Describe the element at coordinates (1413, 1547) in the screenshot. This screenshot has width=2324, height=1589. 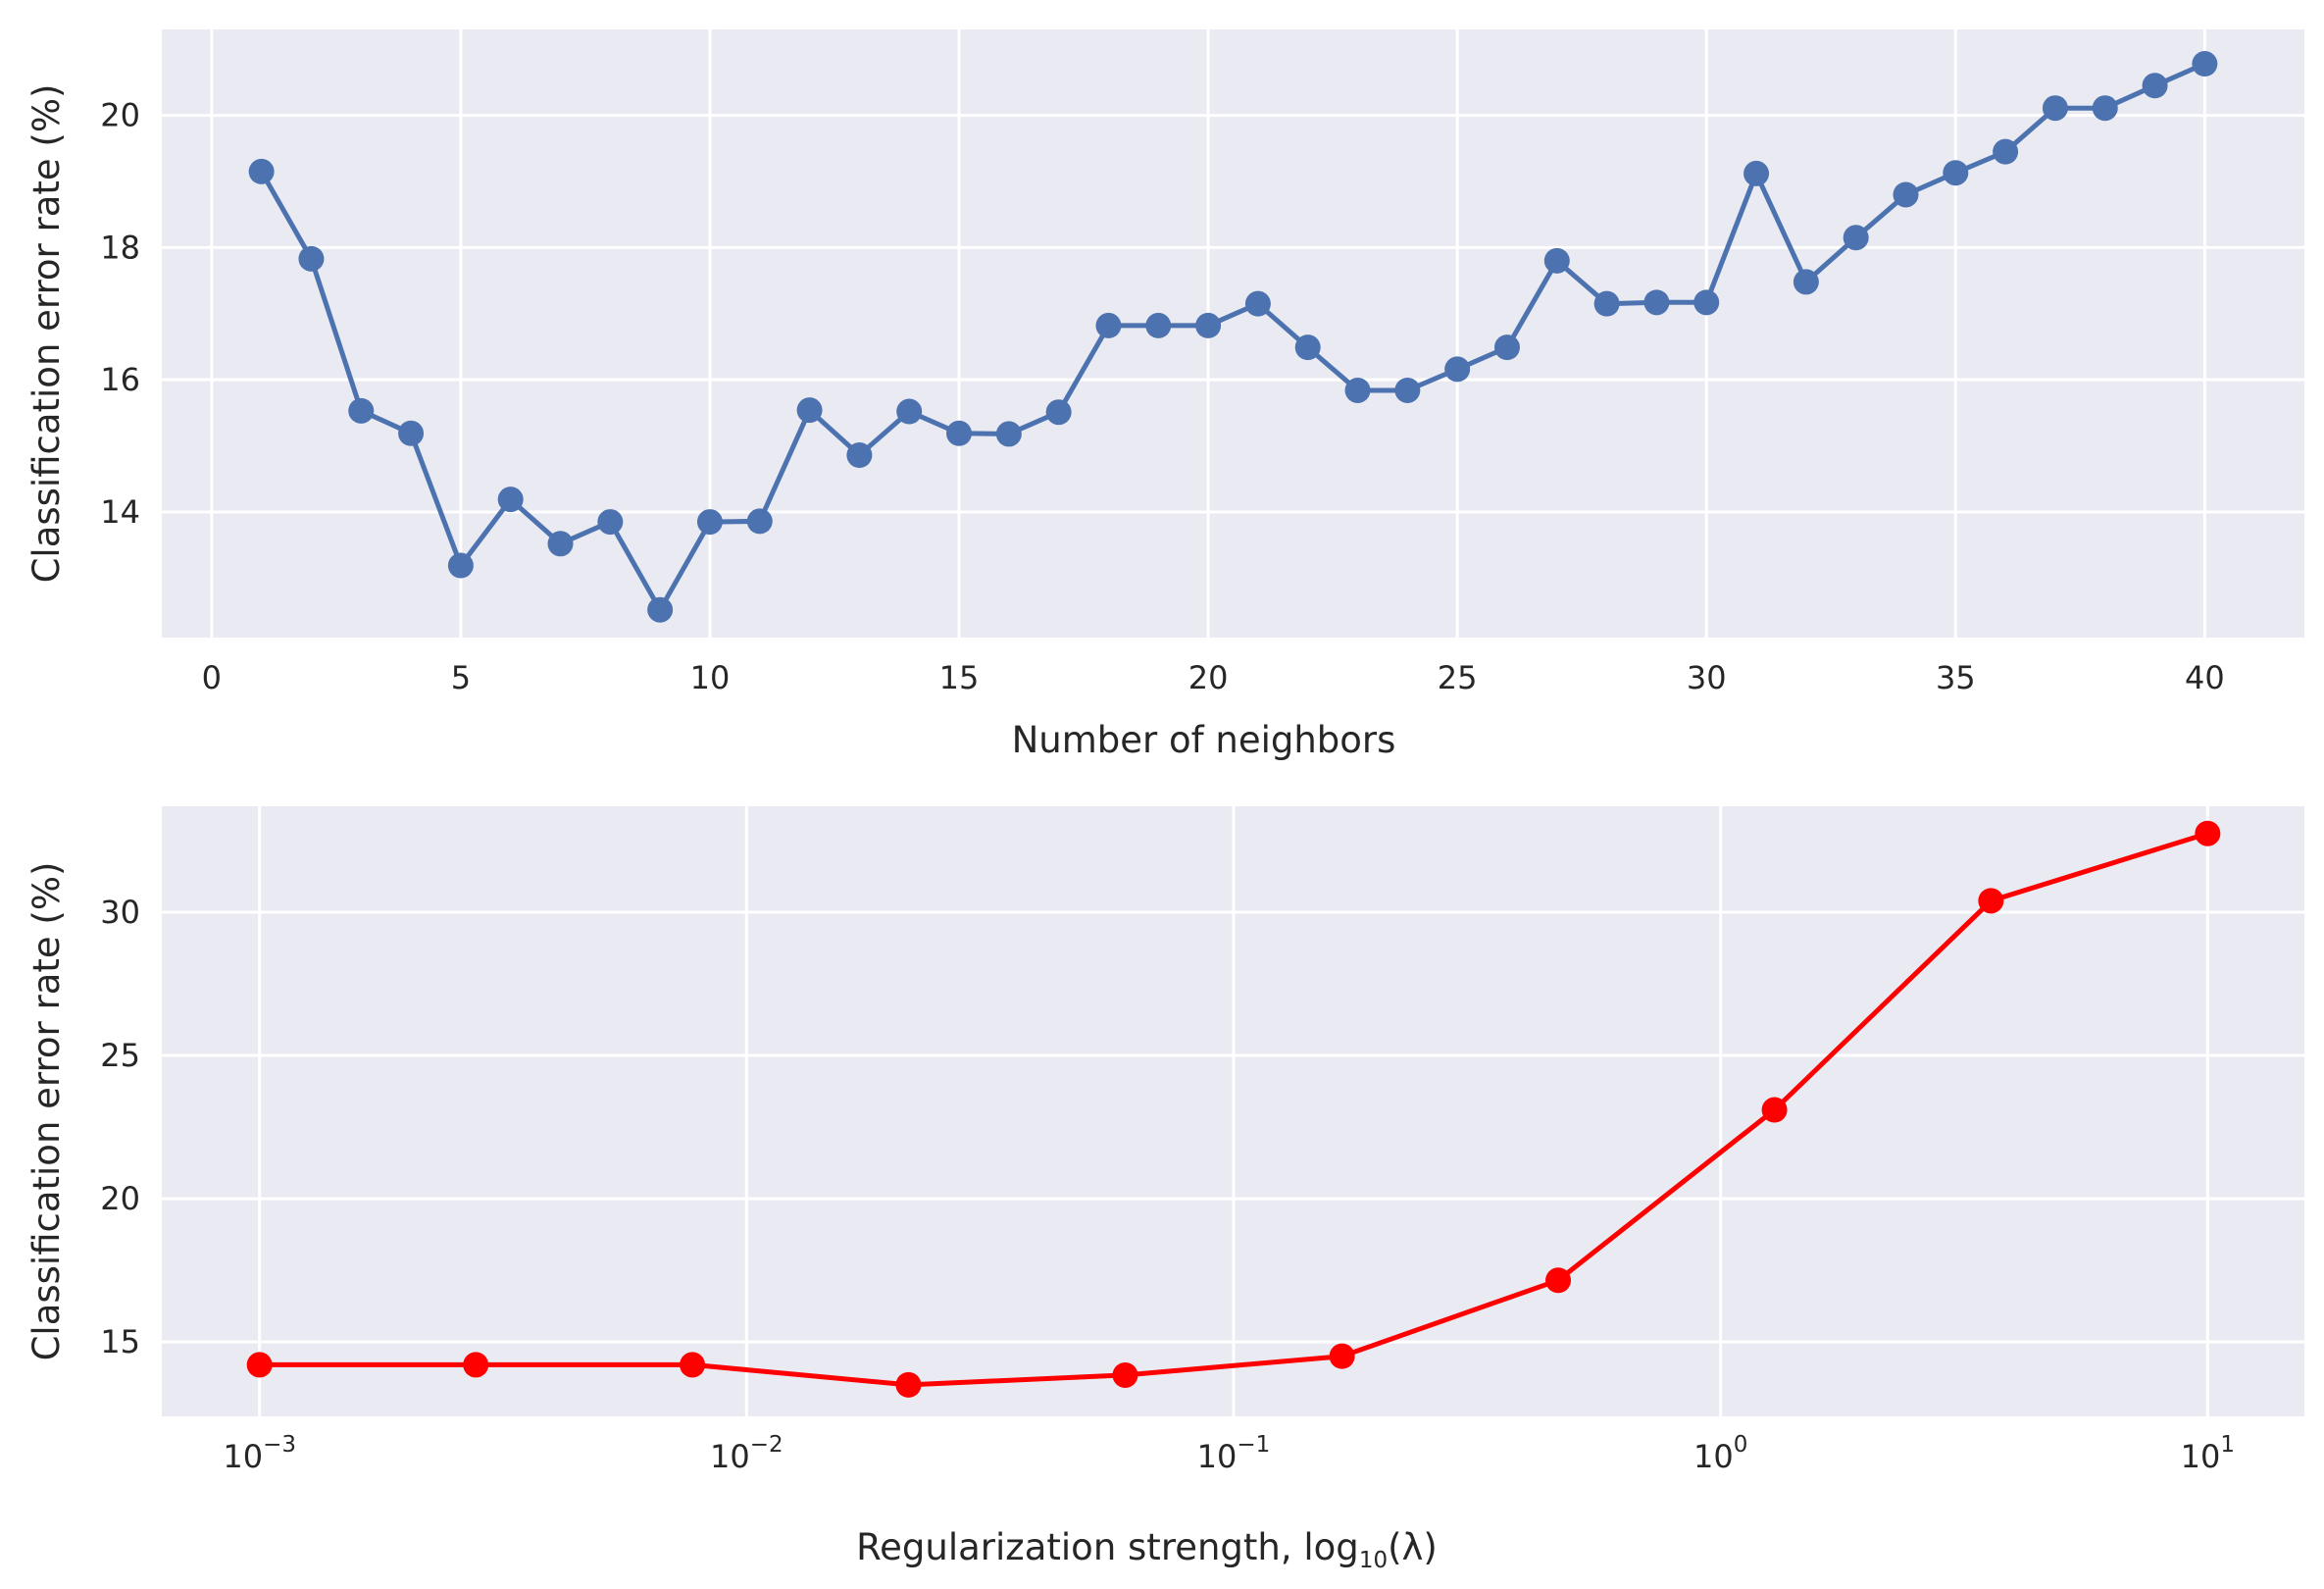
I see `bottom-x-axis-label-end: (λ)` at that location.